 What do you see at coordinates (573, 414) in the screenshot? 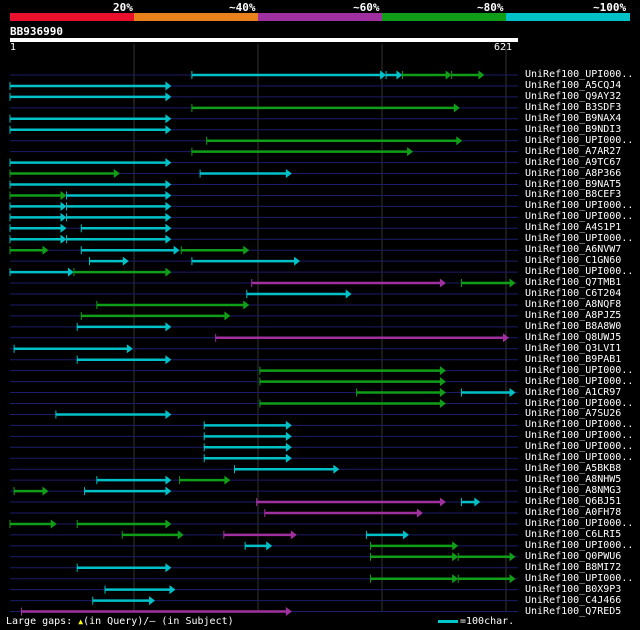
I see `hit-name: UniRef100_A7SU26` at bounding box center [573, 414].